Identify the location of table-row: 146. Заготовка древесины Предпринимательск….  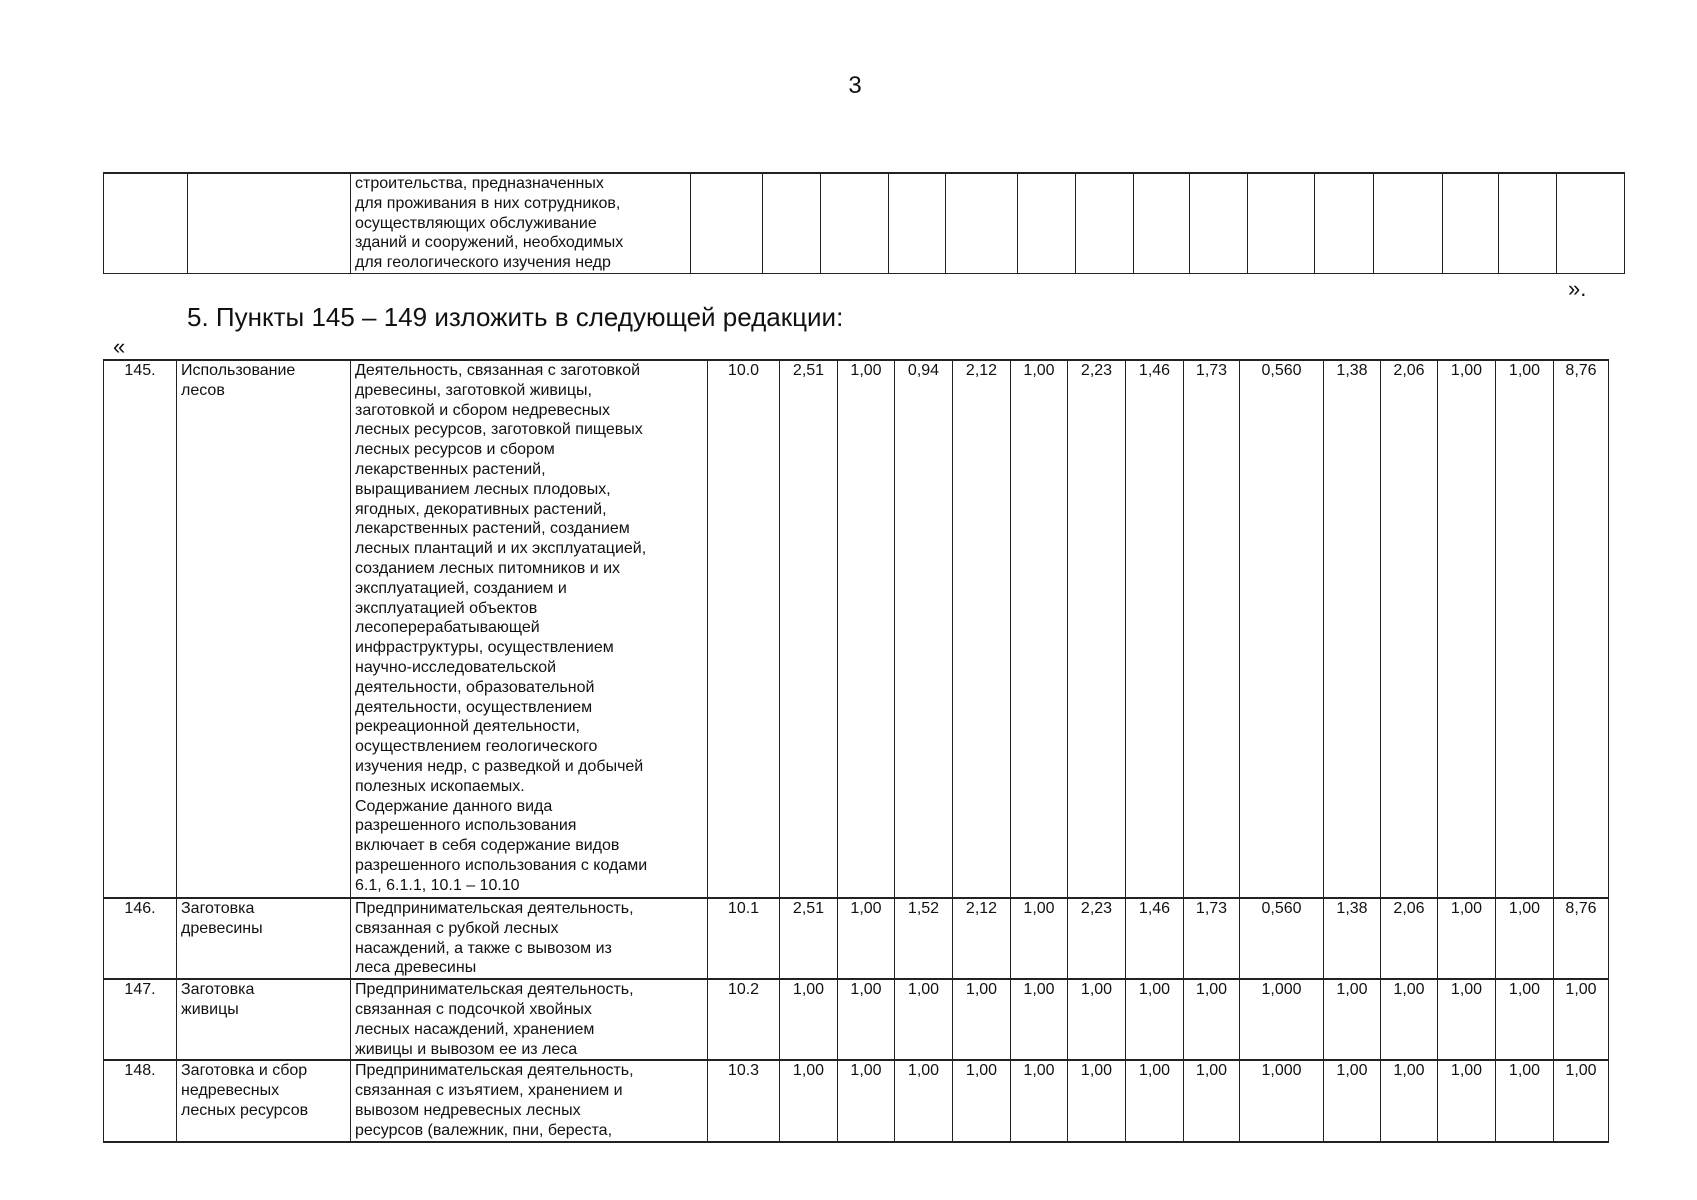
(856, 938).